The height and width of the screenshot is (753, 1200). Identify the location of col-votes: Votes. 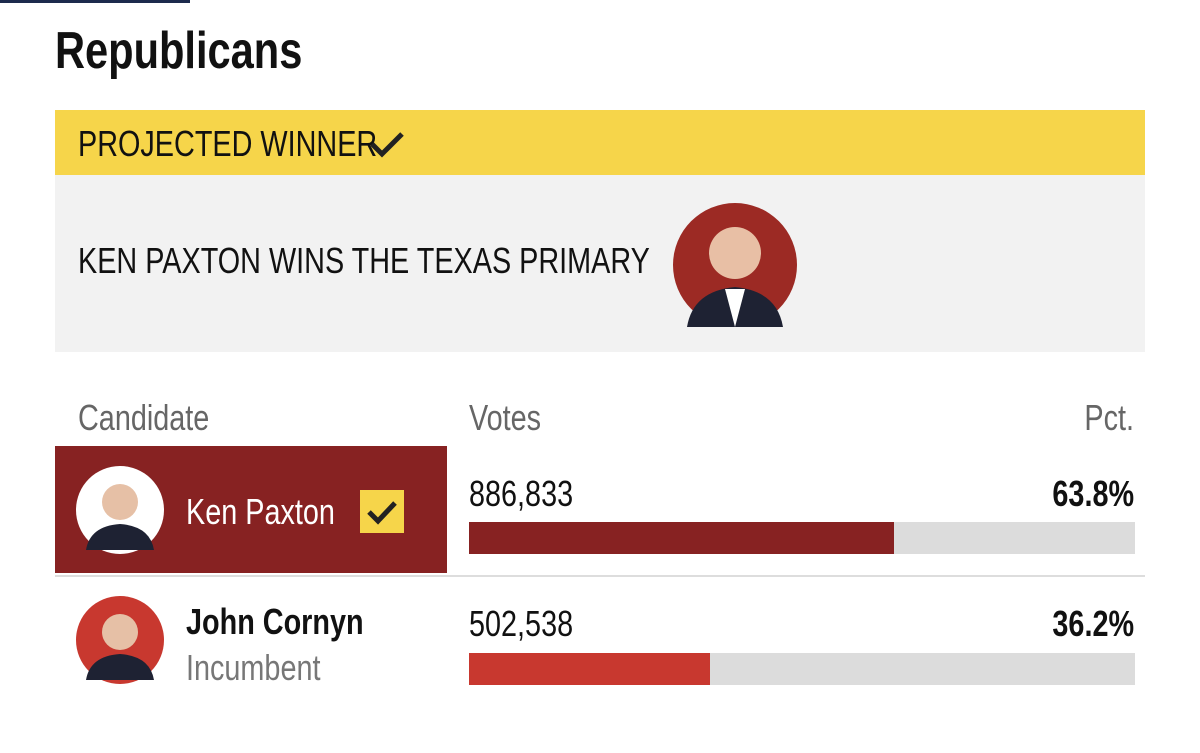
(514, 418).